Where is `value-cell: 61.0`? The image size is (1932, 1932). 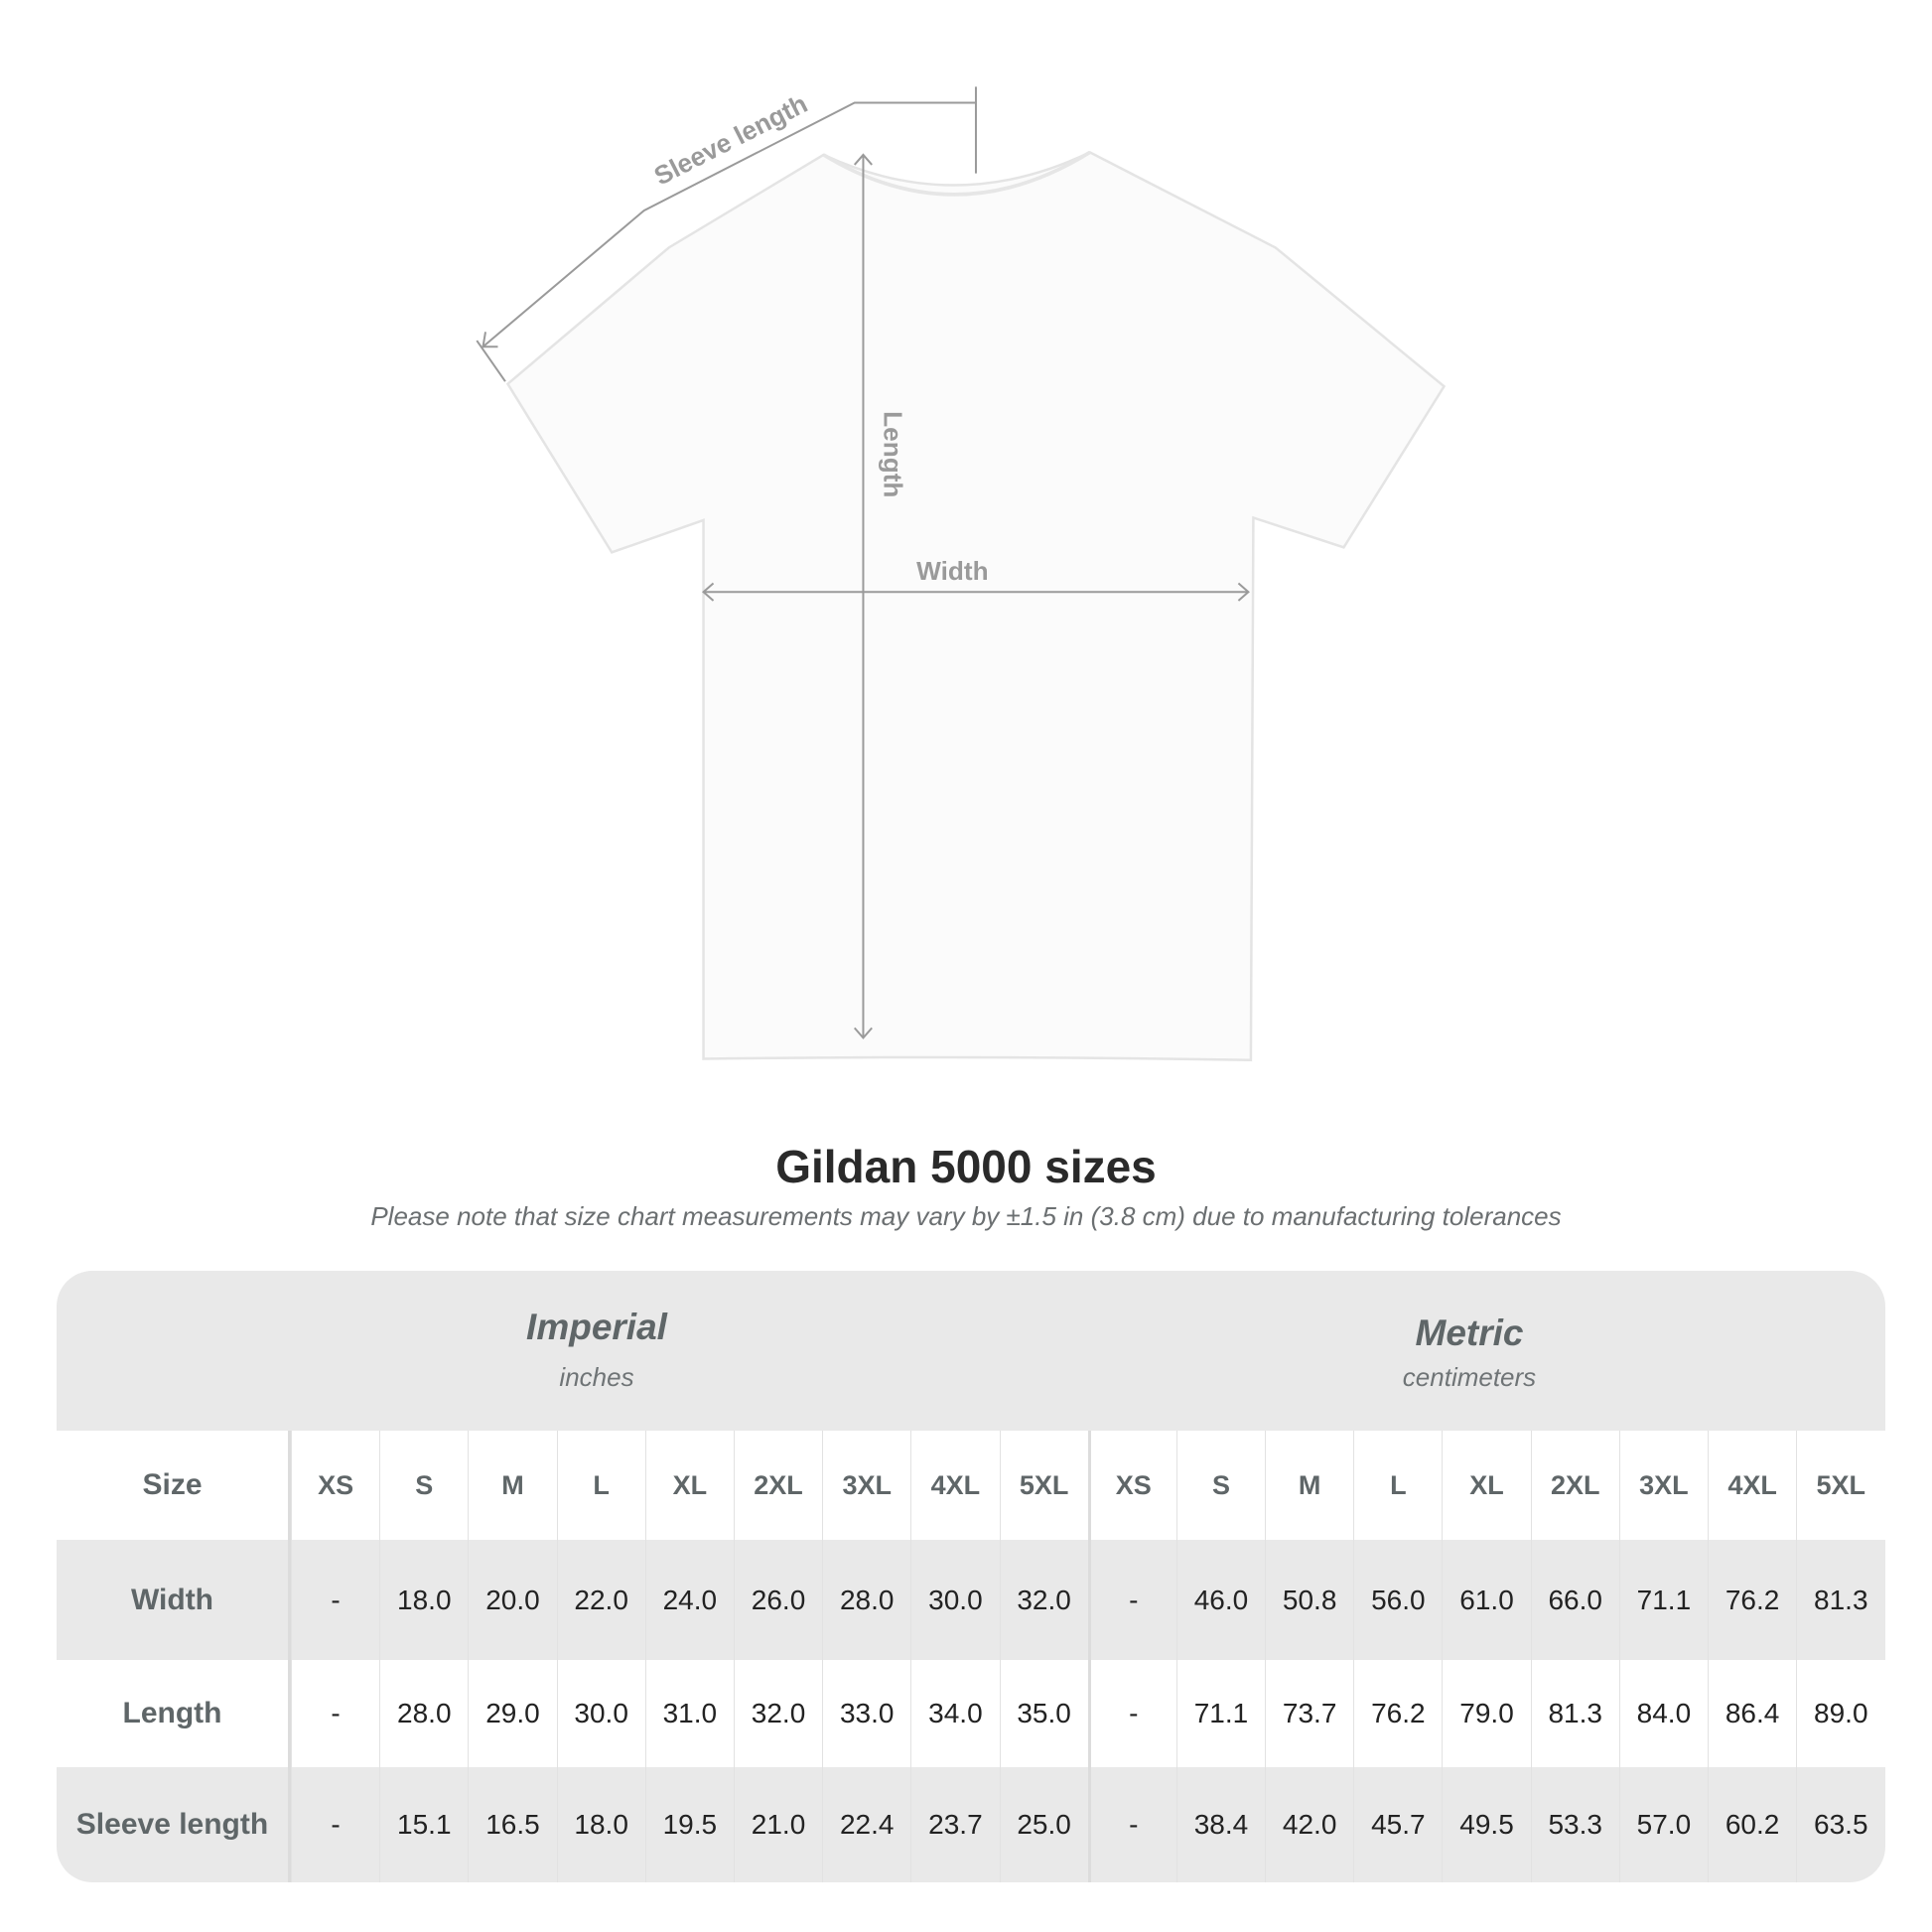
value-cell: 61.0 is located at coordinates (1486, 1600).